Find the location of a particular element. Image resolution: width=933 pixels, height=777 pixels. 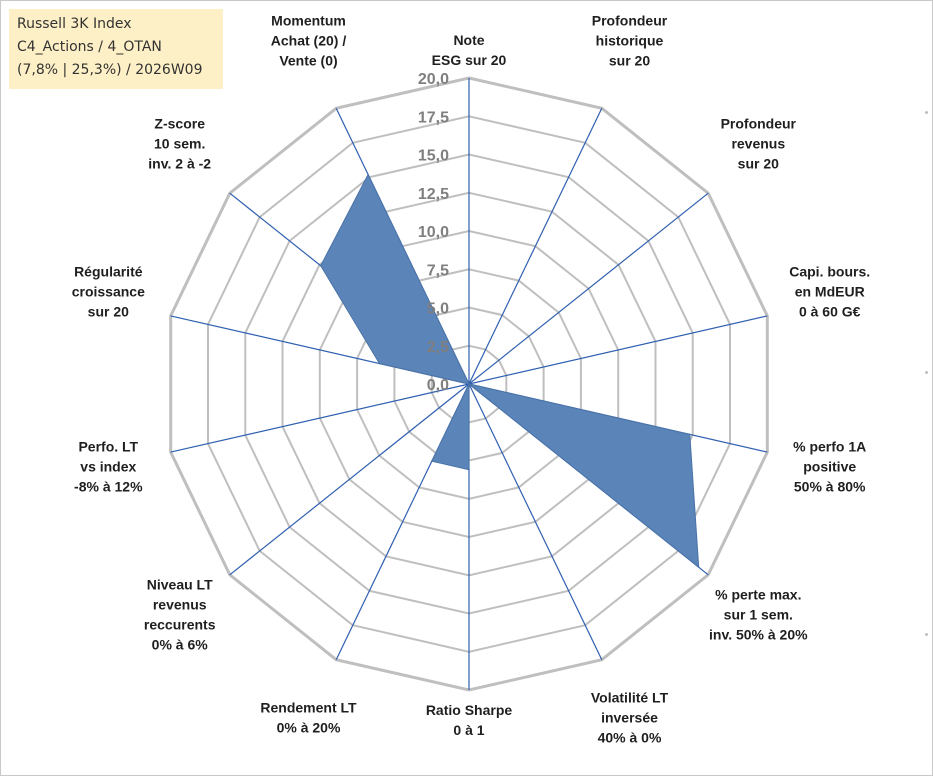

axis-label: Capi. bours. en MdEUR 0 à 60 G€ is located at coordinates (829, 292).